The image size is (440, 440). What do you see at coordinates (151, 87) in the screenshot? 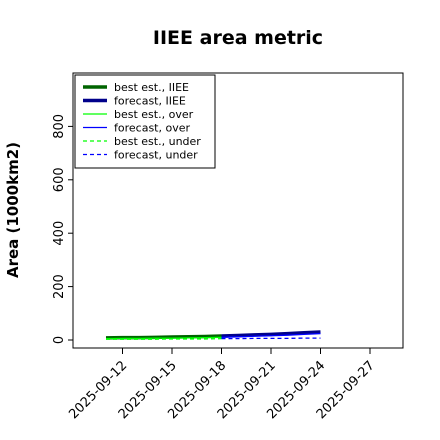
I see `legend-entry-label: best est., IIEE` at bounding box center [151, 87].